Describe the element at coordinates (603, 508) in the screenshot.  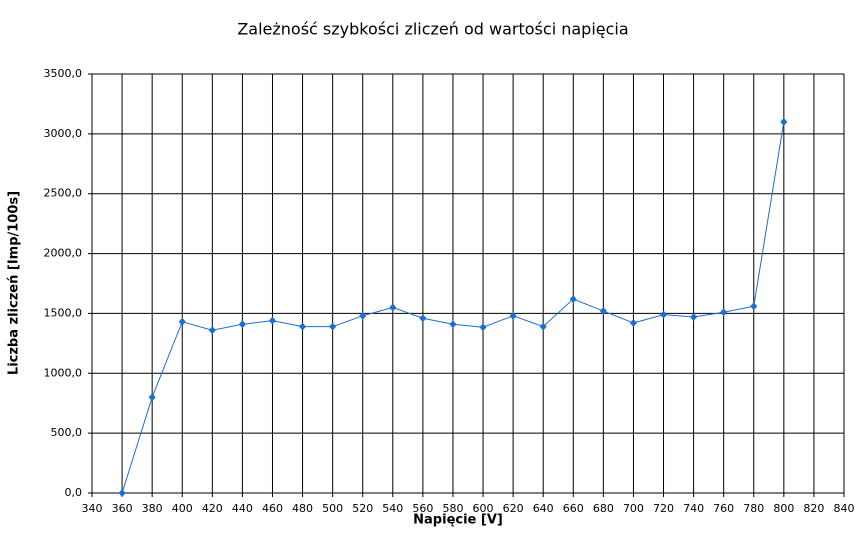
I see `x-tick-label: 680` at that location.